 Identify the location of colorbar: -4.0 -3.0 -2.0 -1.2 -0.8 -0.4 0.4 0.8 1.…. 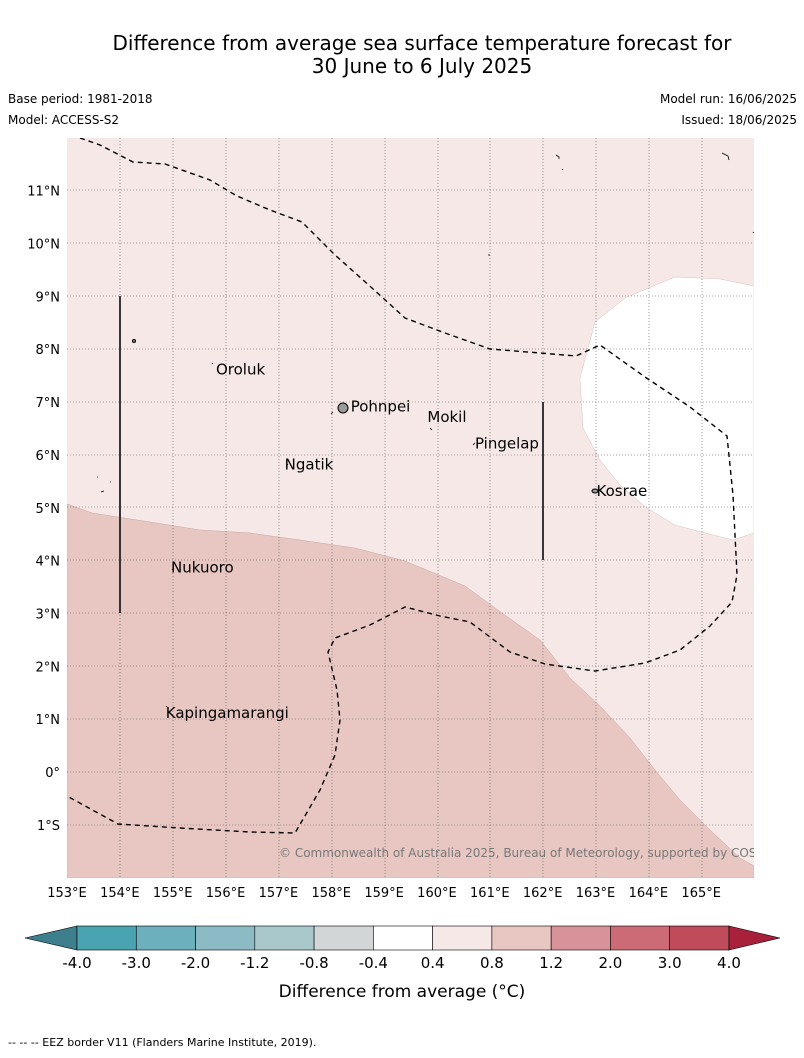
(402, 963).